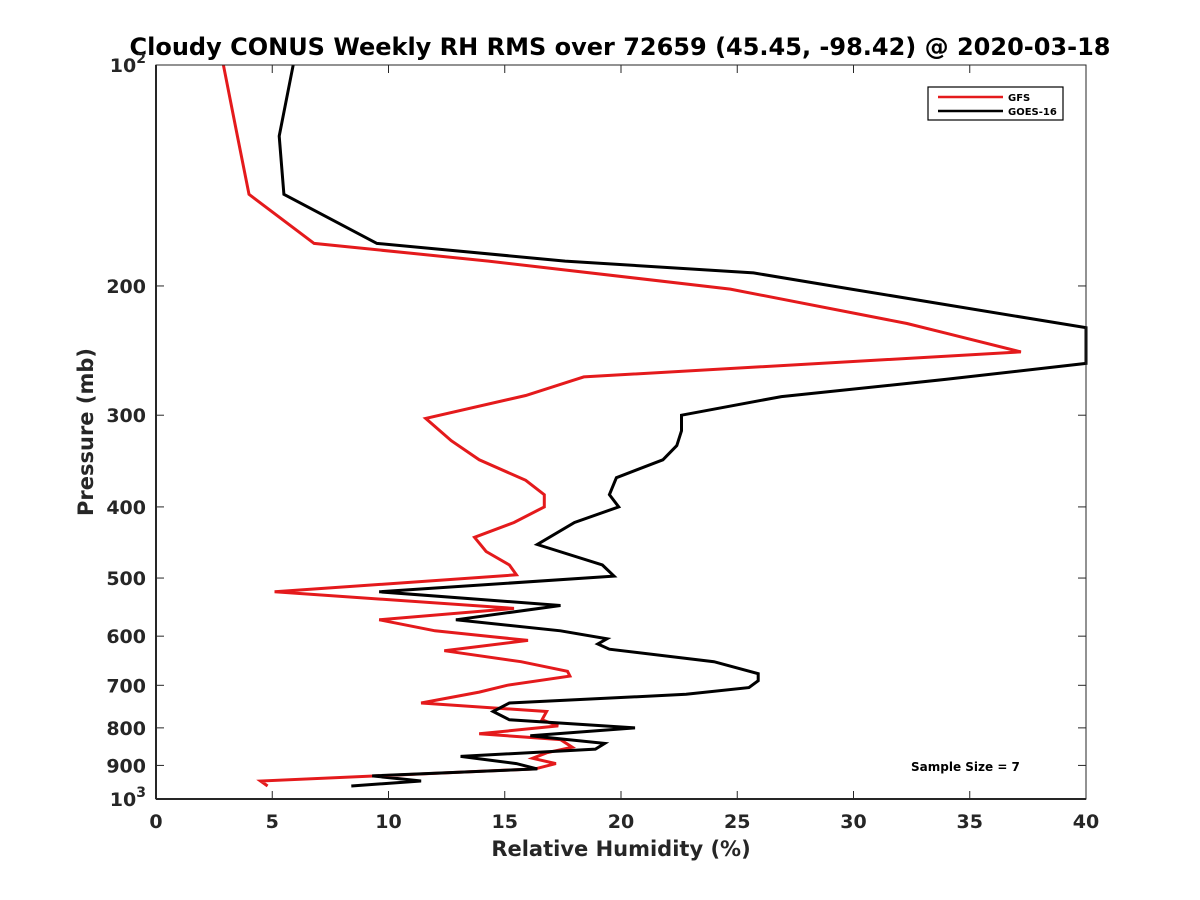 The height and width of the screenshot is (900, 1200). I want to click on y-axis-label: Pressure (mb), so click(86, 432).